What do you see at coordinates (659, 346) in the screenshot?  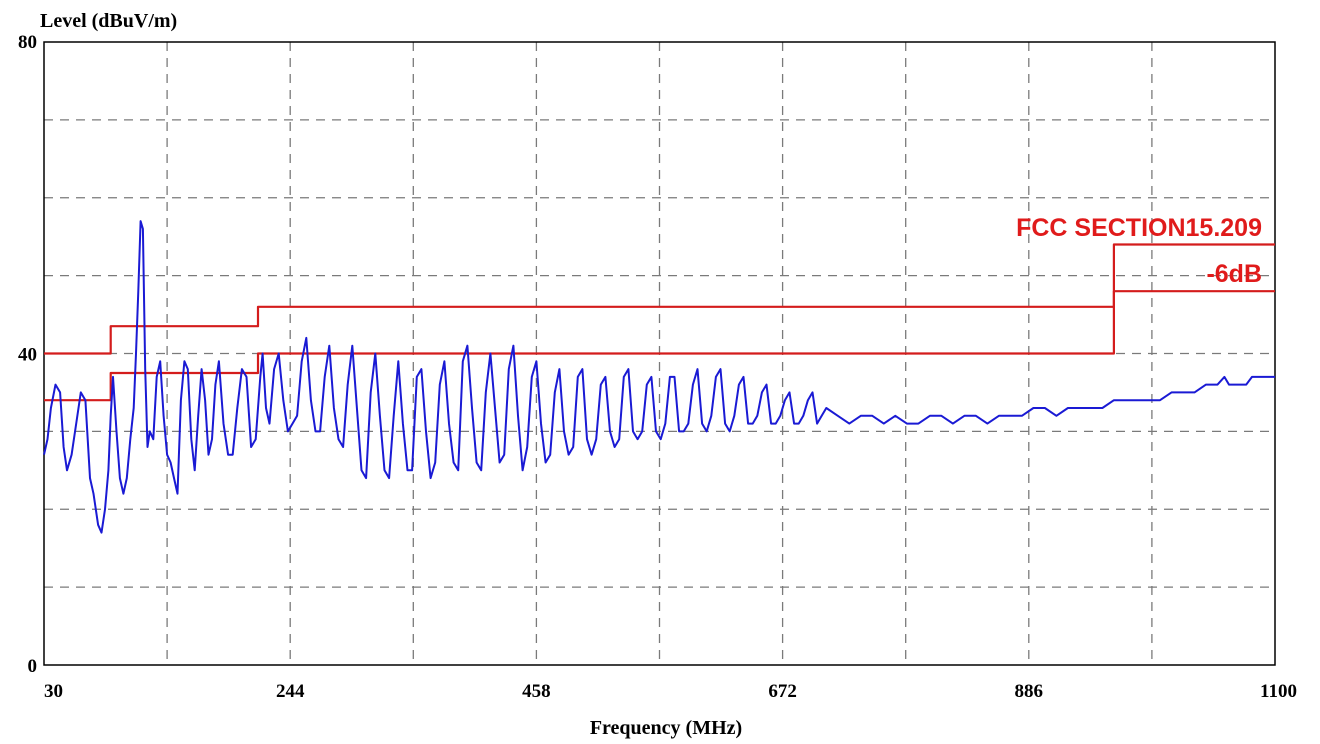 I see `margin-series-line` at bounding box center [659, 346].